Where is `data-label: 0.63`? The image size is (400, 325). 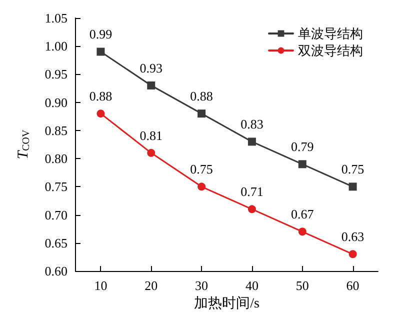 data-label: 0.63 is located at coordinates (352, 236).